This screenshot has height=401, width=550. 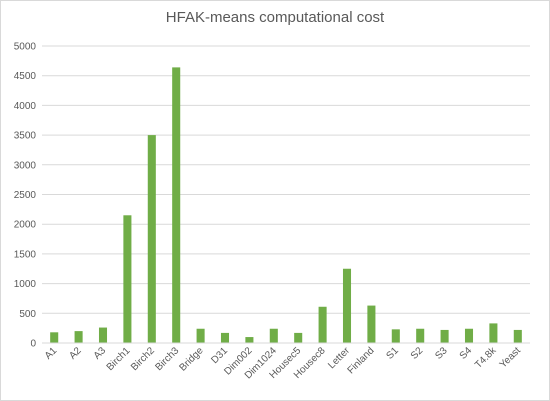 What do you see at coordinates (119, 359) in the screenshot?
I see `x-tick-label: Birch1` at bounding box center [119, 359].